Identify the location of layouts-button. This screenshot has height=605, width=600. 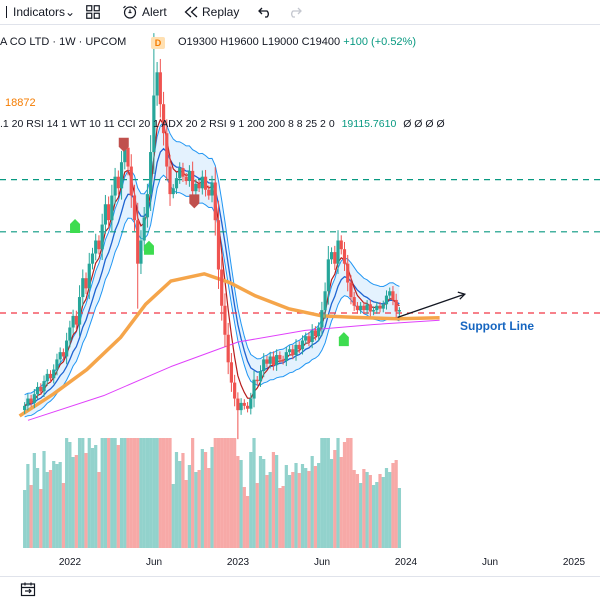
(93, 12).